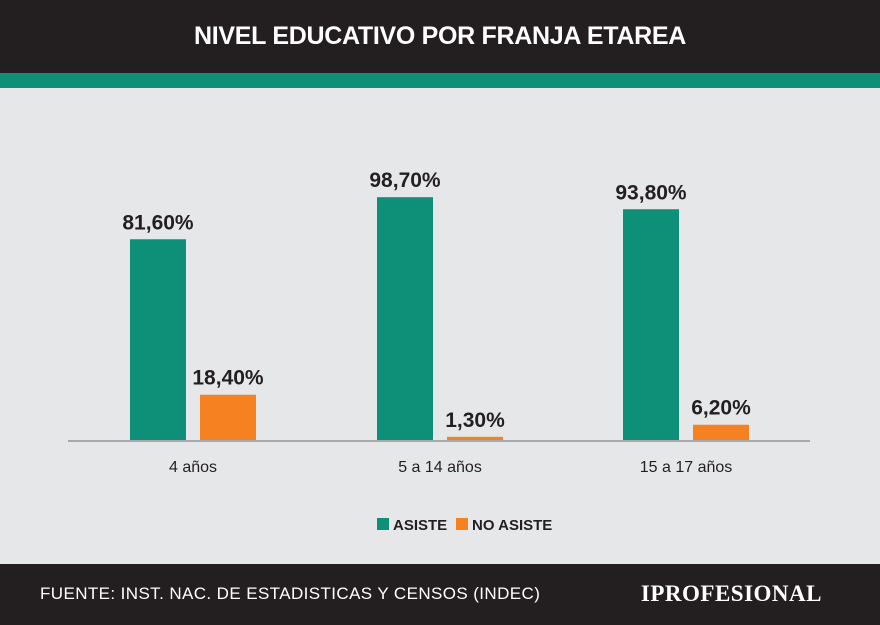 This screenshot has width=880, height=625. What do you see at coordinates (721, 408) in the screenshot?
I see `label-no-asiste-3: 6,20%` at bounding box center [721, 408].